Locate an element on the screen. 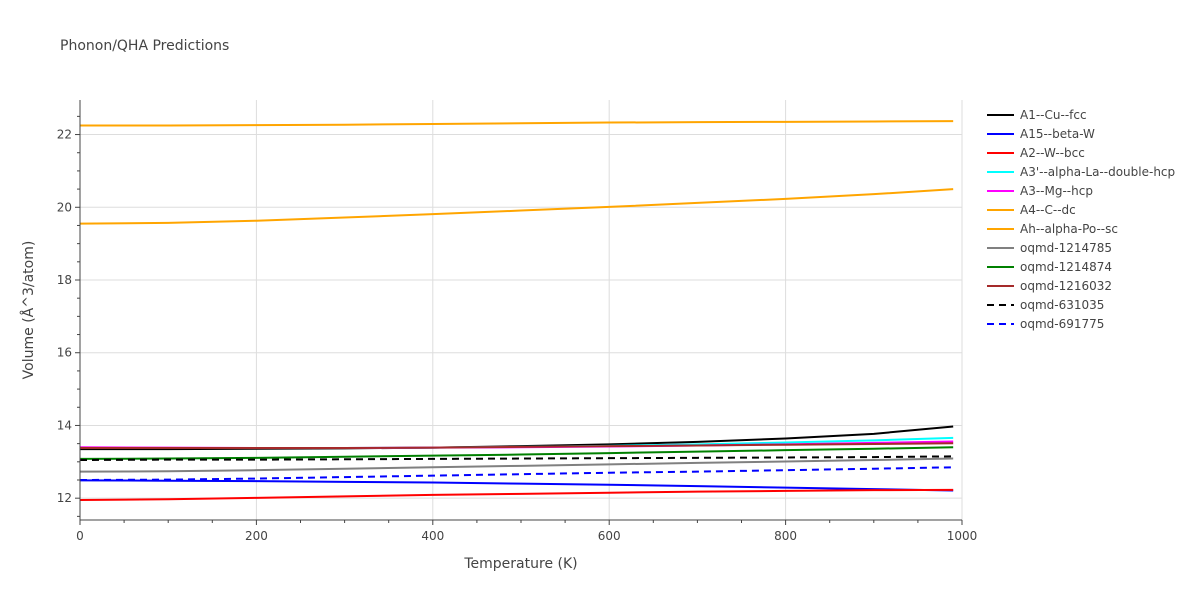  x-tick-label: 1000 is located at coordinates (962, 536).